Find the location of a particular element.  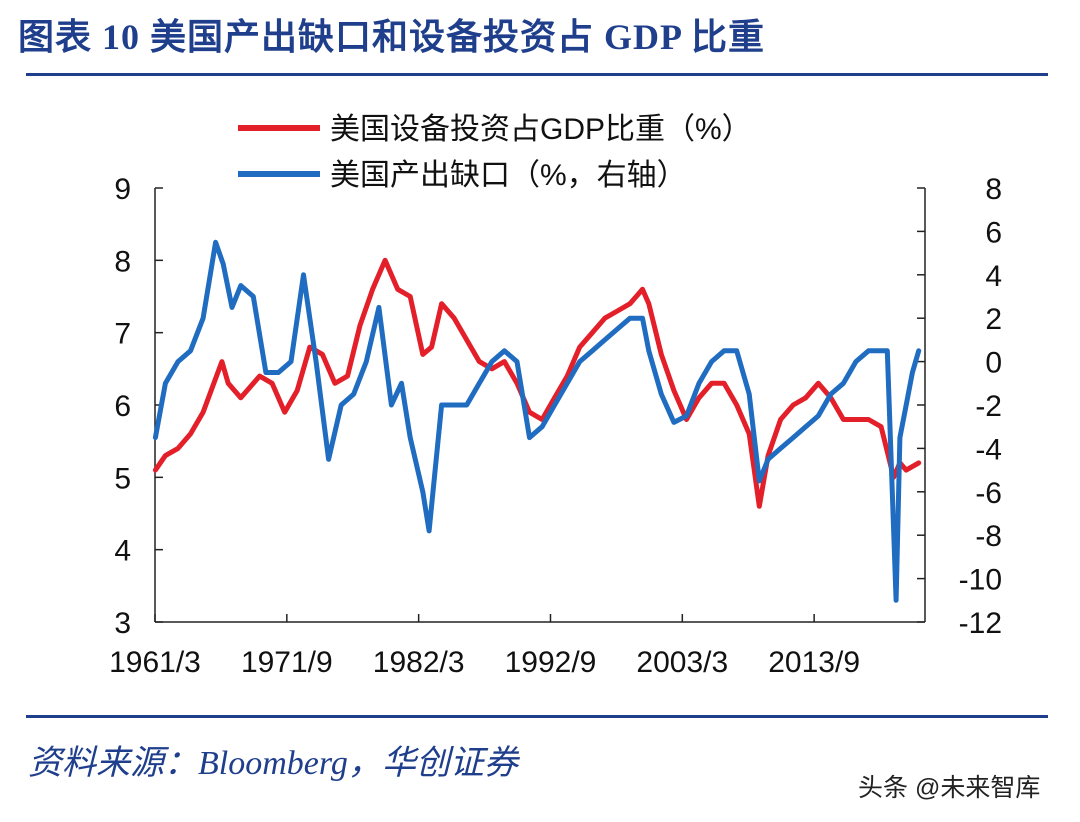

right-y-tick-label: -2 is located at coordinates (988, 406).